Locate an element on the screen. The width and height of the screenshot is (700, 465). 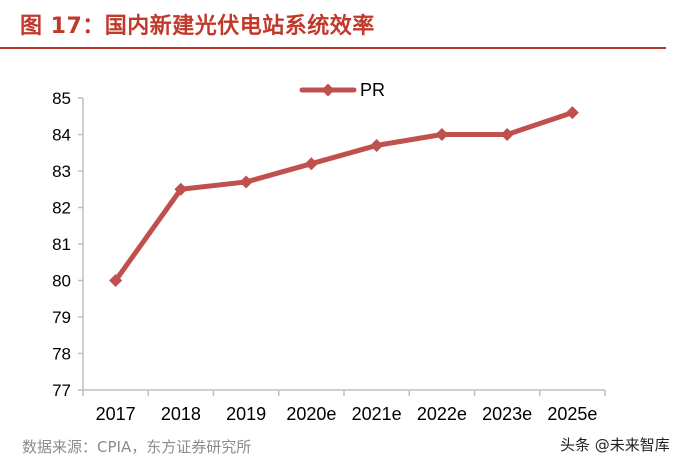
source-note: 数据来源：CPIA，东方证券研究所 is located at coordinates (137, 447).